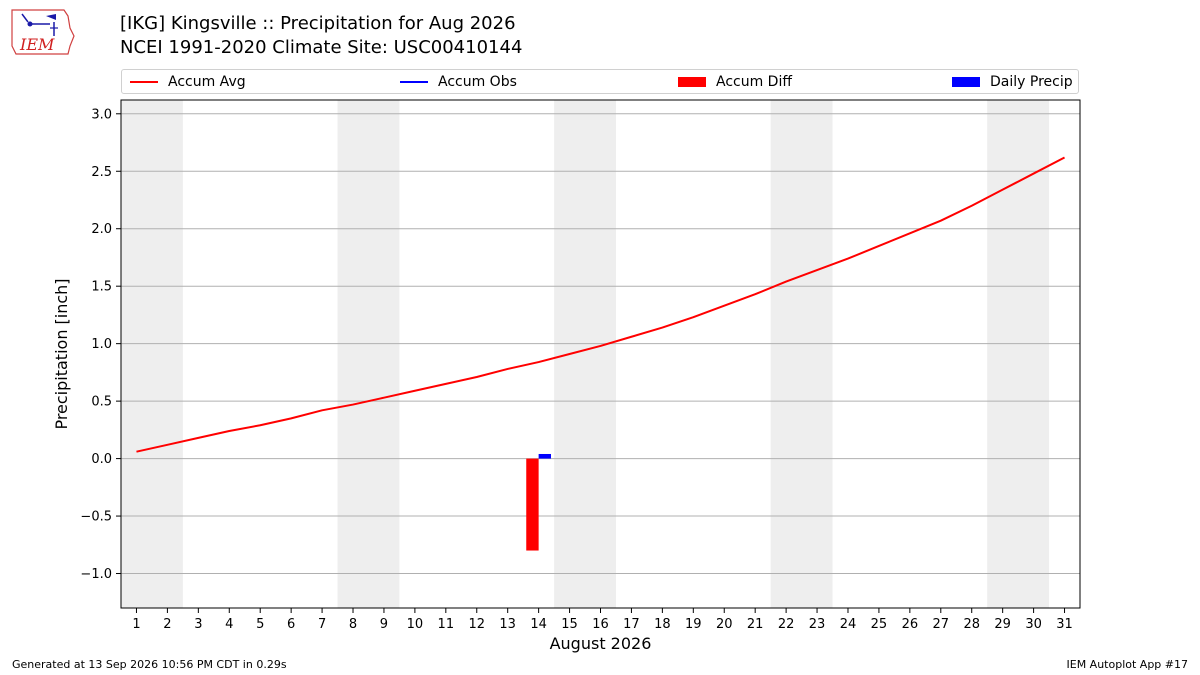 Image resolution: width=1200 pixels, height=675 pixels. I want to click on y-tick-label: 0.0, so click(101, 459).